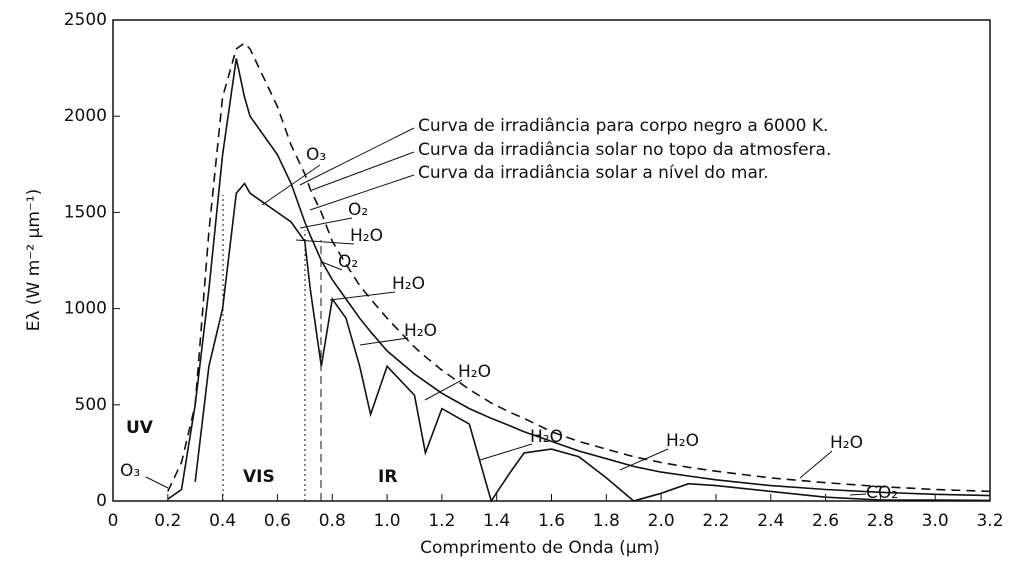 The image size is (1014, 565). What do you see at coordinates (441, 521) in the screenshot?
I see `x-tick-label: 1.2` at bounding box center [441, 521].